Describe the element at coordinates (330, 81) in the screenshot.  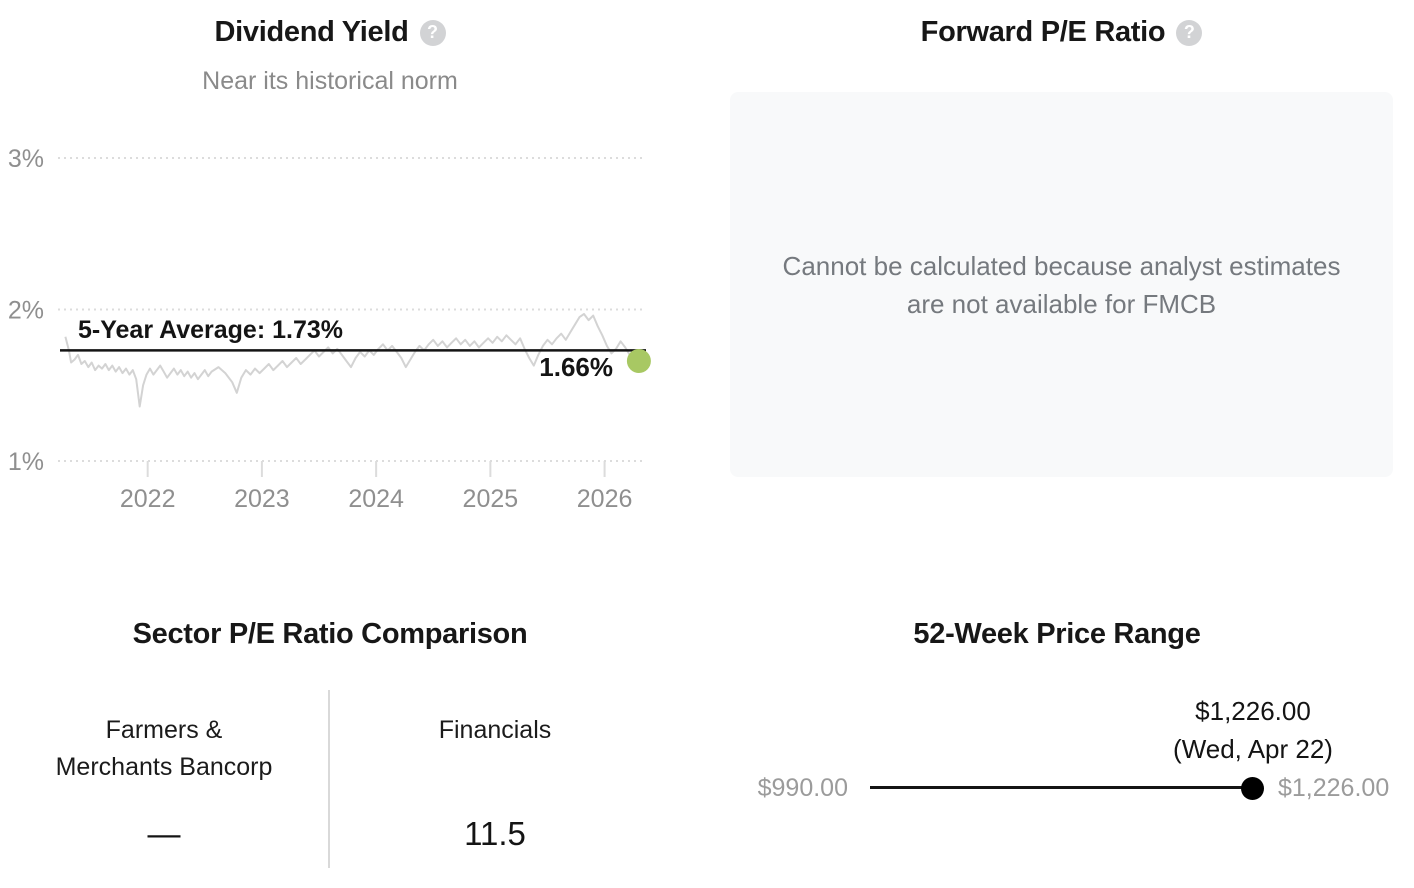
I see `dividend-yield-subtitle: Near its historical norm` at that location.